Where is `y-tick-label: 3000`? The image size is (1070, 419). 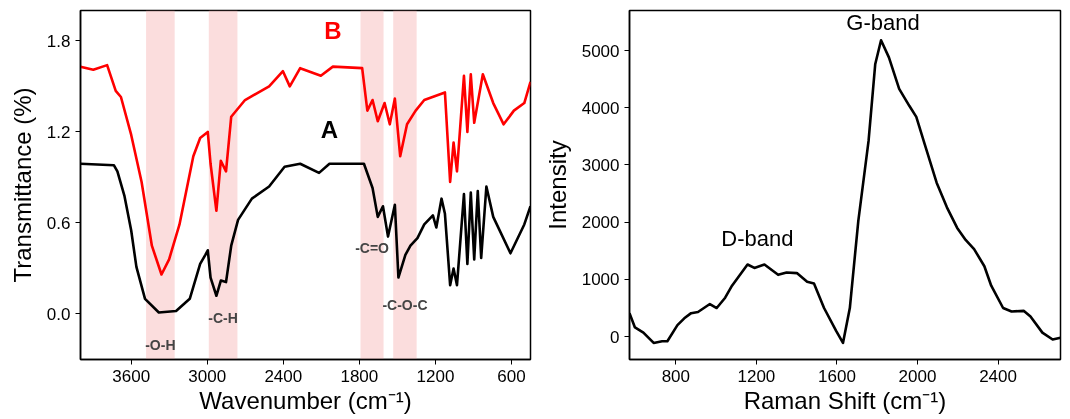 y-tick-label: 3000 is located at coordinates (600, 165).